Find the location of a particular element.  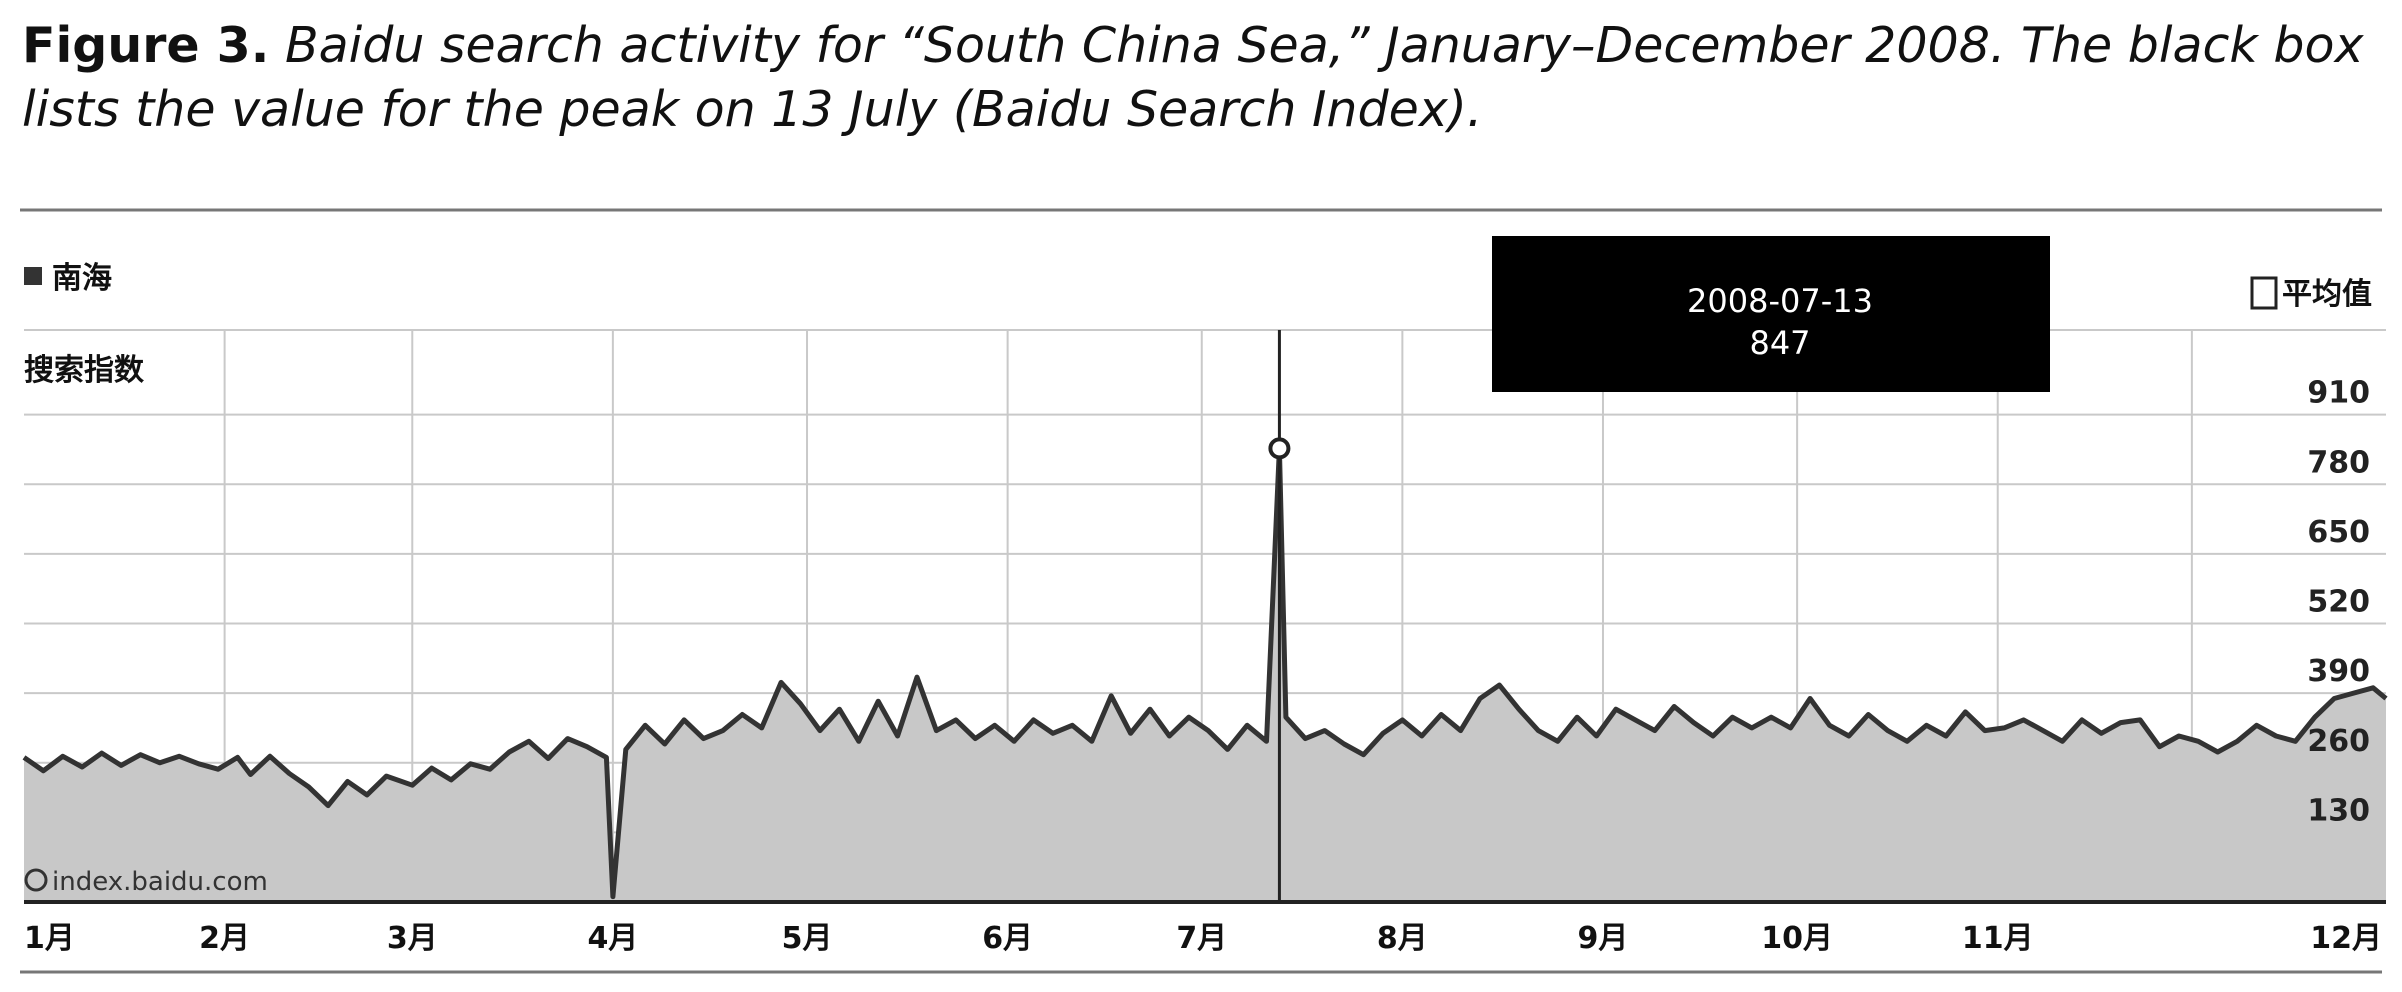

watermark-icon is located at coordinates (36, 880).